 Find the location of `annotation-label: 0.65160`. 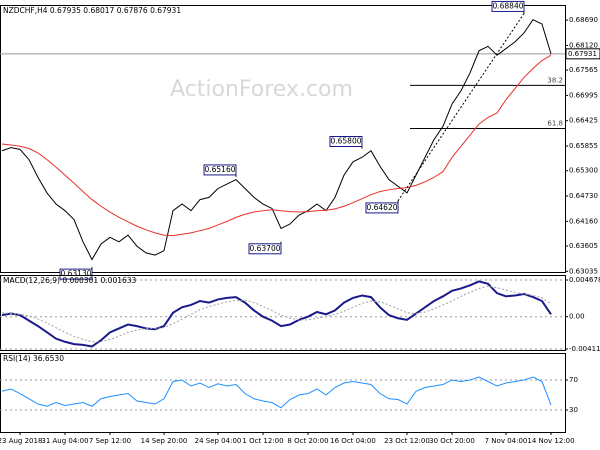

annotation-label: 0.65160 is located at coordinates (219, 169).